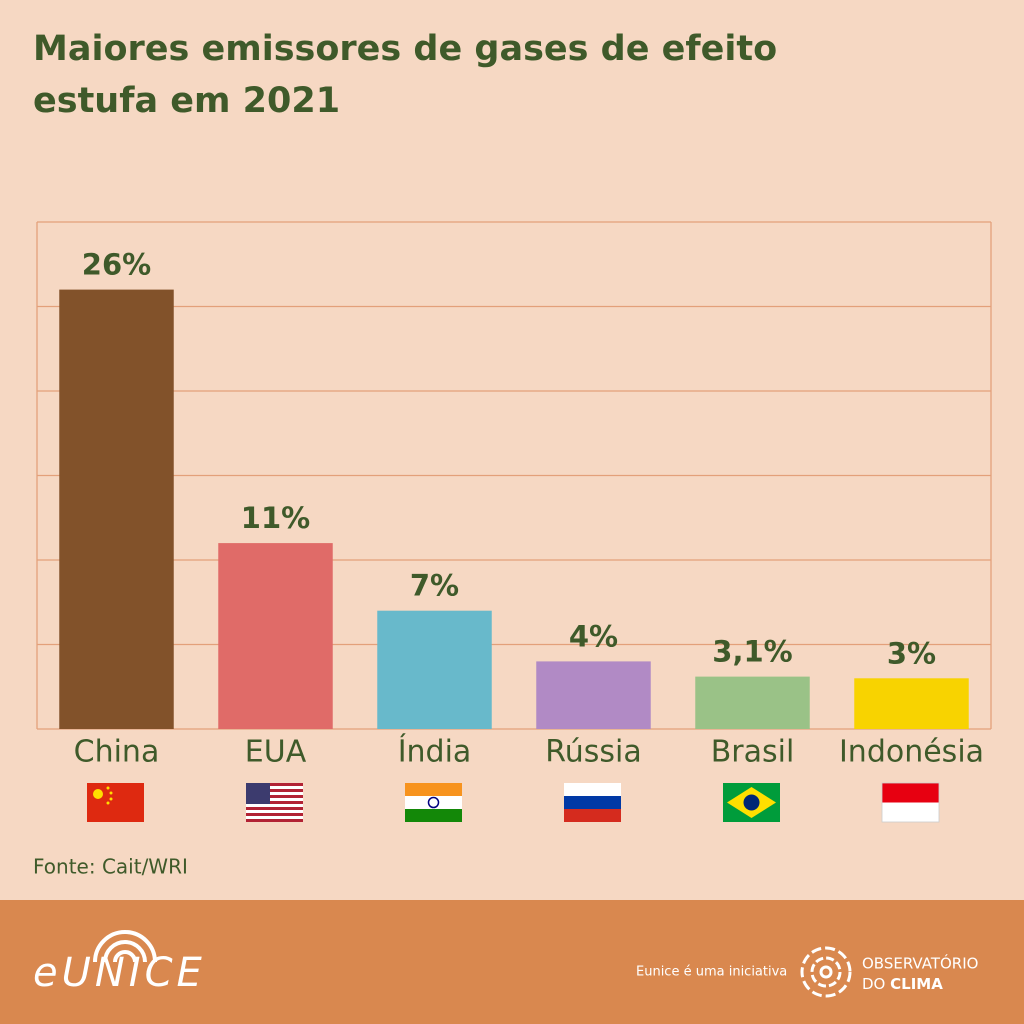 This screenshot has width=1024, height=1024. Describe the element at coordinates (275, 518) in the screenshot. I see `value-label: 11%` at that location.